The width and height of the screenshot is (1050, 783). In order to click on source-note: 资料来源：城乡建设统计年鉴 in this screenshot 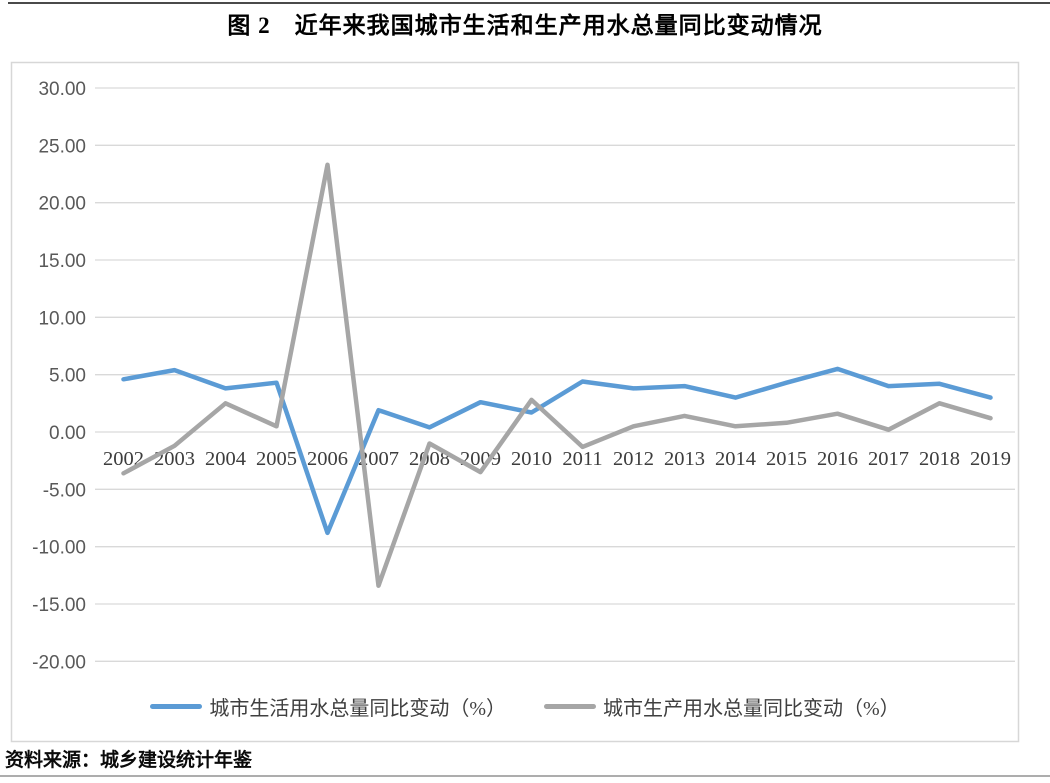, I will do `click(129, 760)`.